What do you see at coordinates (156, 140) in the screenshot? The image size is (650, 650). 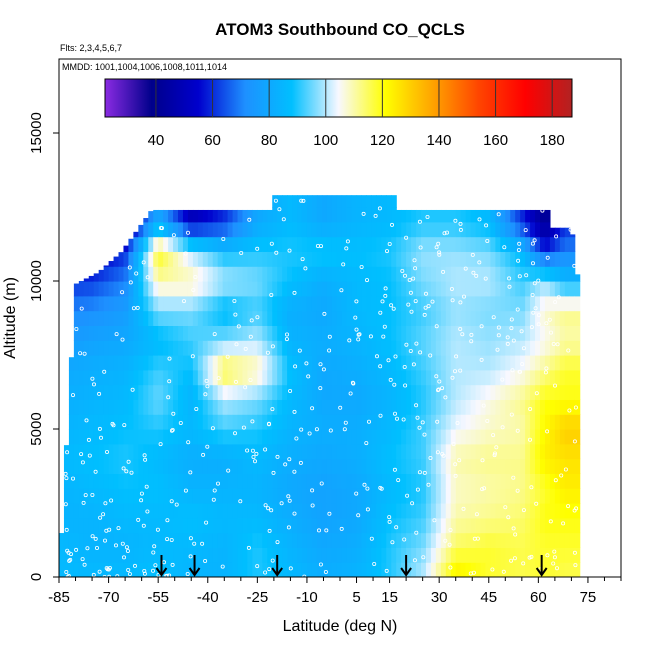 I see `colorbar-tick-label: 40` at bounding box center [156, 140].